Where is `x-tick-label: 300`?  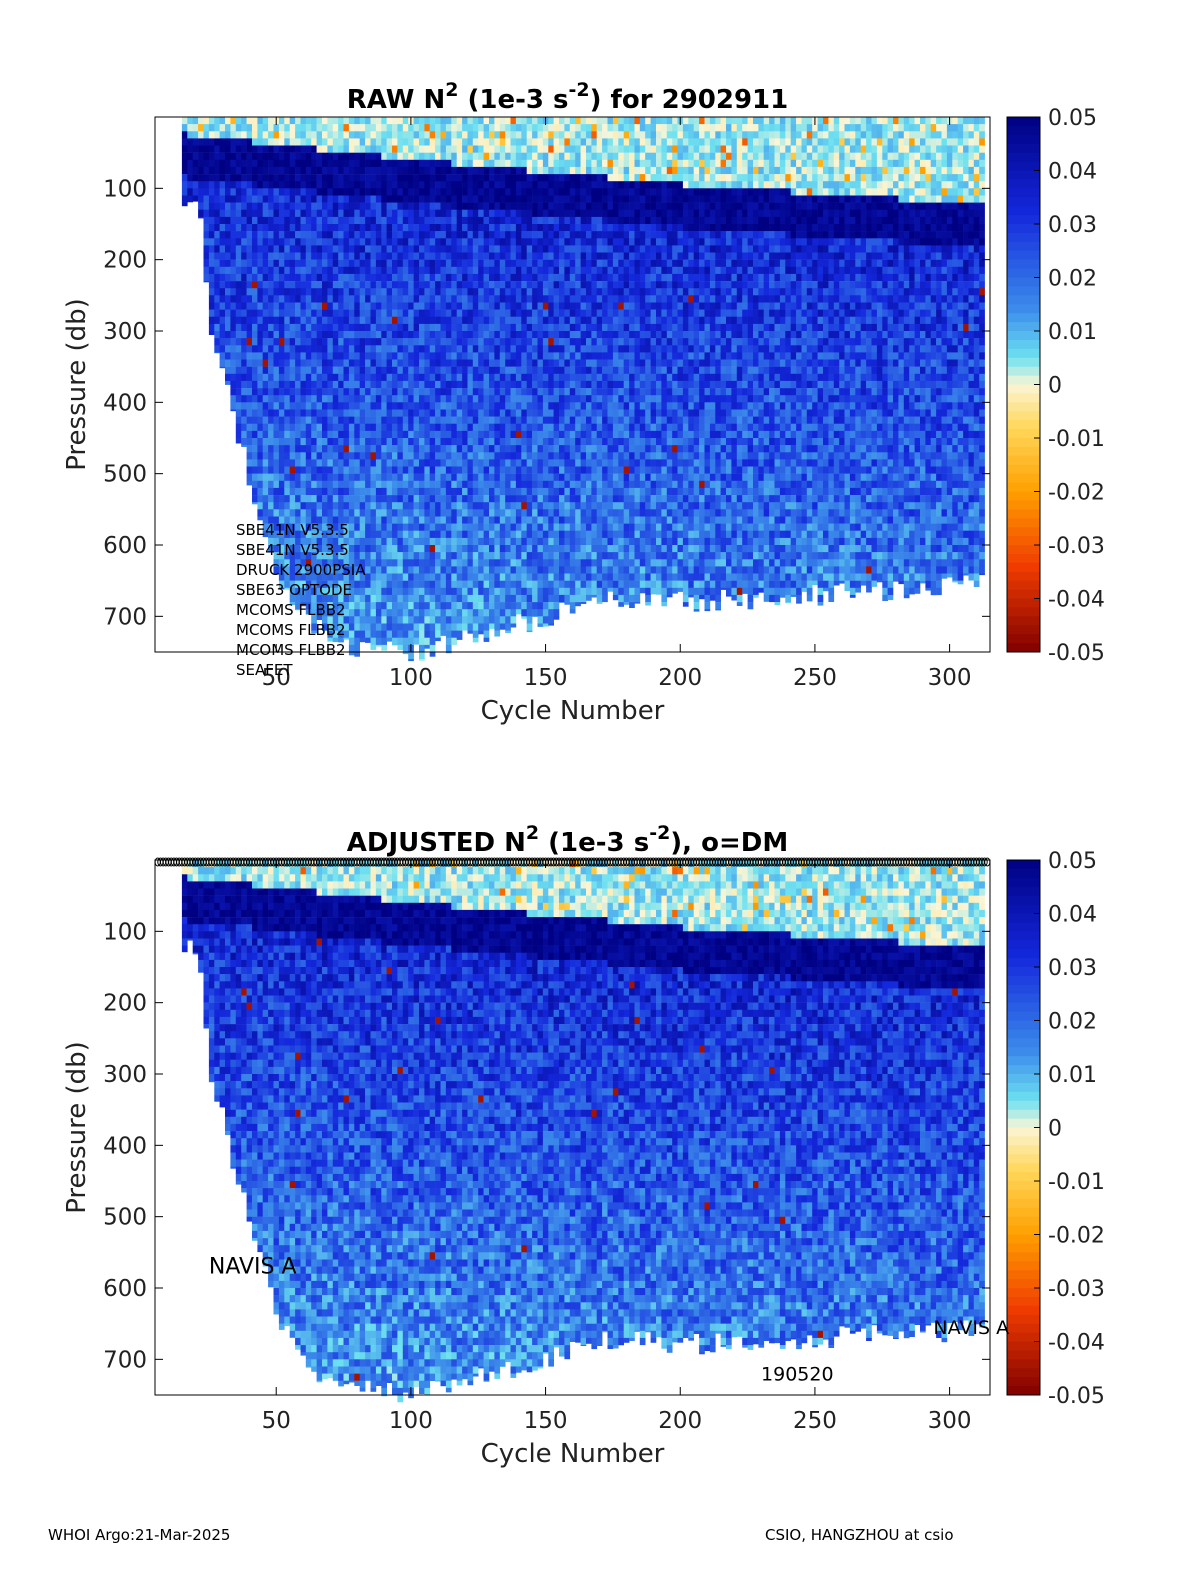
x-tick-label: 300 is located at coordinates (950, 1421).